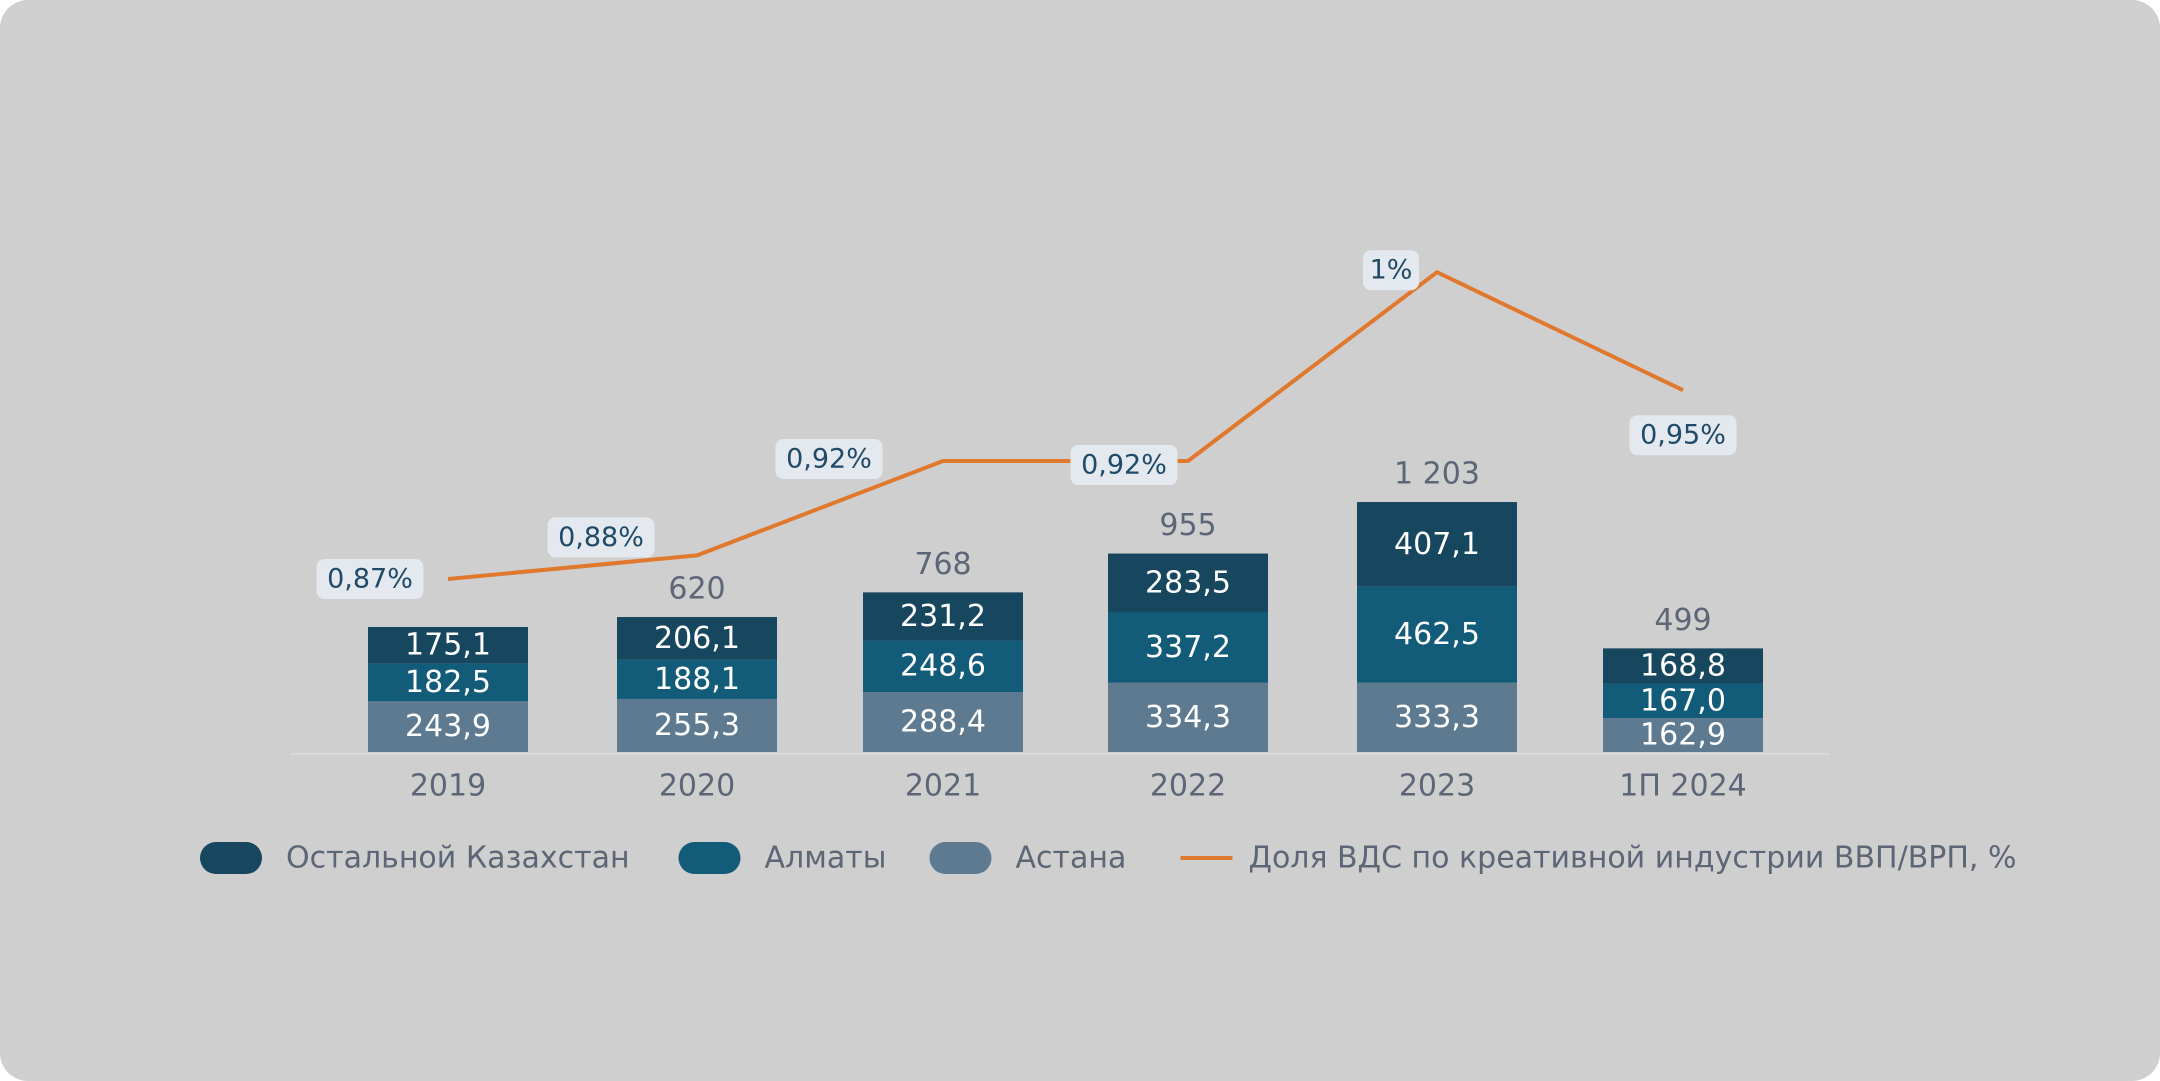 The width and height of the screenshot is (2160, 1081). I want to click on bar-value-label: 168,8, so click(1683, 665).